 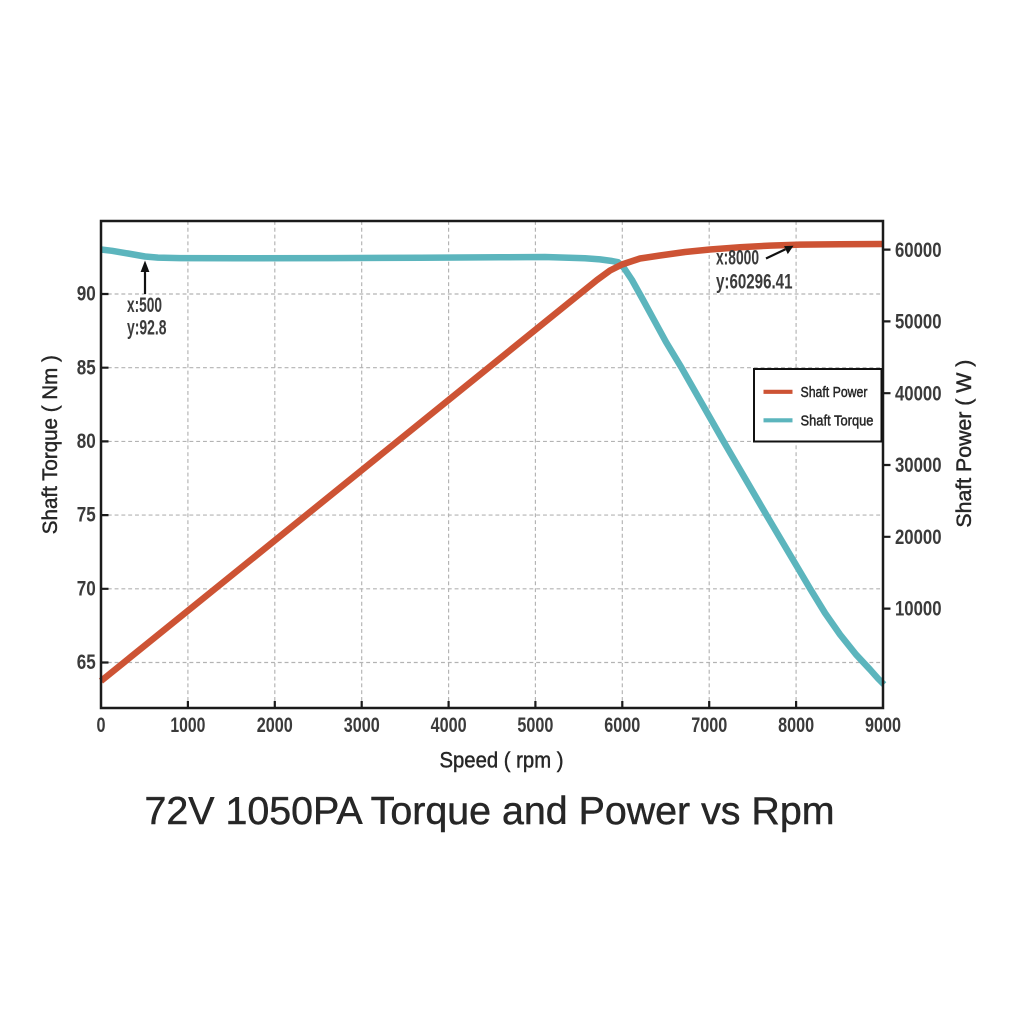 What do you see at coordinates (449, 725) in the screenshot?
I see `svg-text: 4000` at bounding box center [449, 725].